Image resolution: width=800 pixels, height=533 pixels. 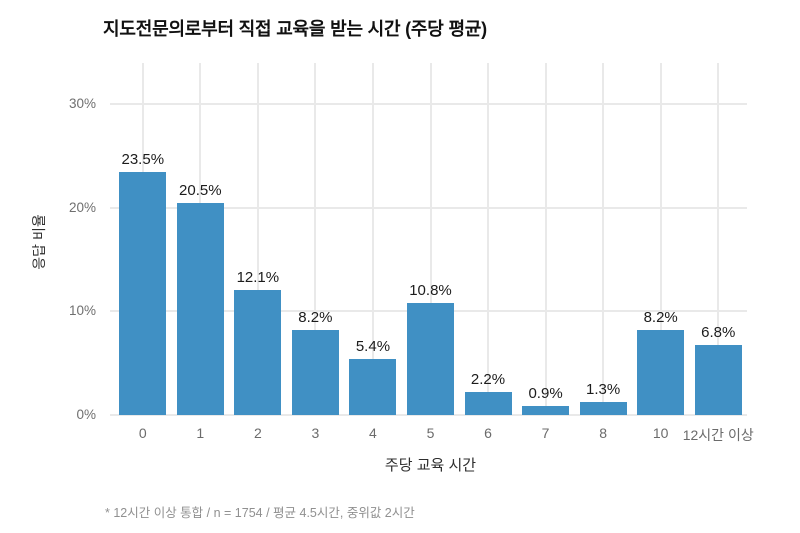 What do you see at coordinates (143, 159) in the screenshot?
I see `bar-value-label: 23.5%` at bounding box center [143, 159].